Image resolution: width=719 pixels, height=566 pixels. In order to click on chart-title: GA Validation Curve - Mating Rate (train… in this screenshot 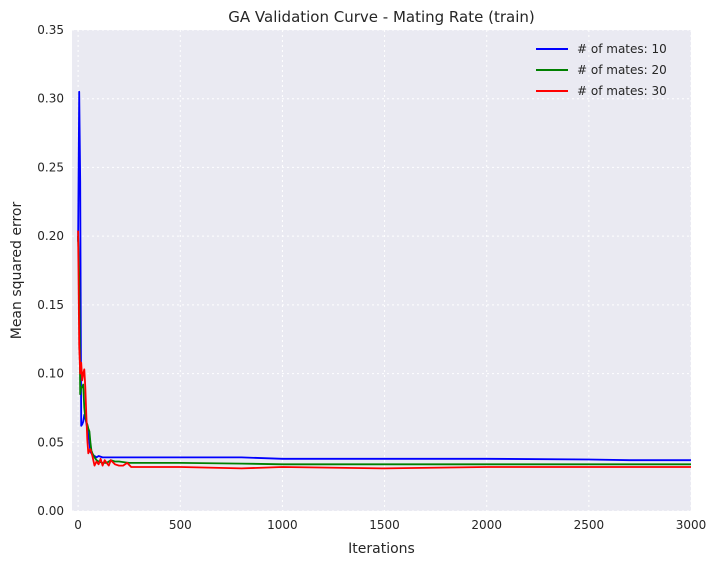, I will do `click(381, 17)`.